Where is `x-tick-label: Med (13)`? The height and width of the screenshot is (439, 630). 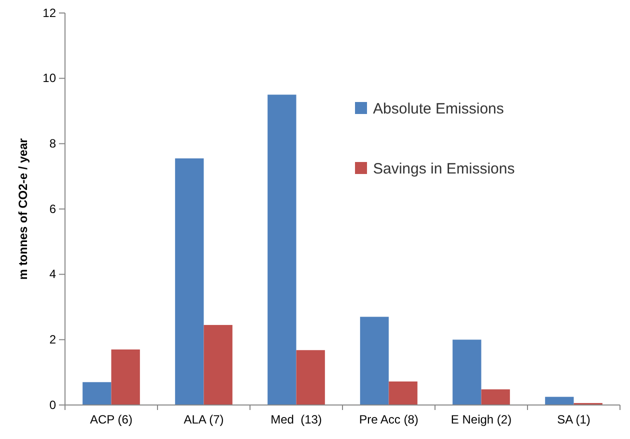 x-tick-label: Med (13) is located at coordinates (296, 419).